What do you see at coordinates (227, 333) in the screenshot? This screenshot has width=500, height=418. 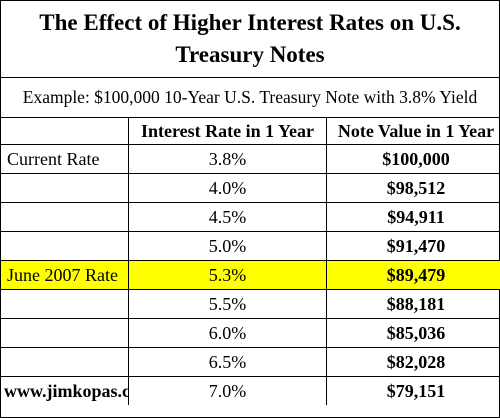 I see `interest-rate-cell: 6.0%` at bounding box center [227, 333].